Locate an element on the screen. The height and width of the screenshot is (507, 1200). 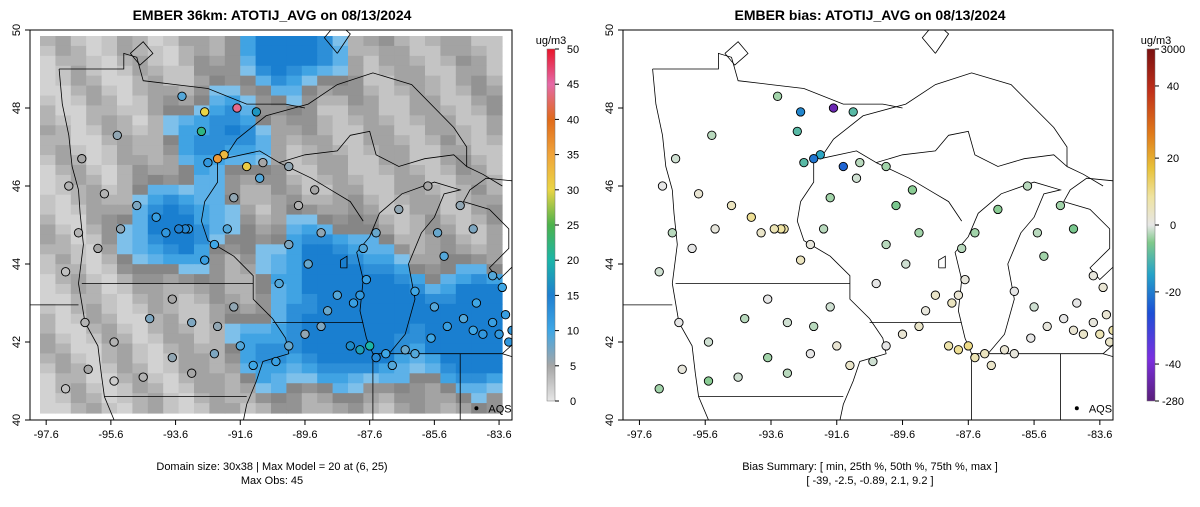
right-aqs-marker: AQS is located at coordinates (1093, 409).